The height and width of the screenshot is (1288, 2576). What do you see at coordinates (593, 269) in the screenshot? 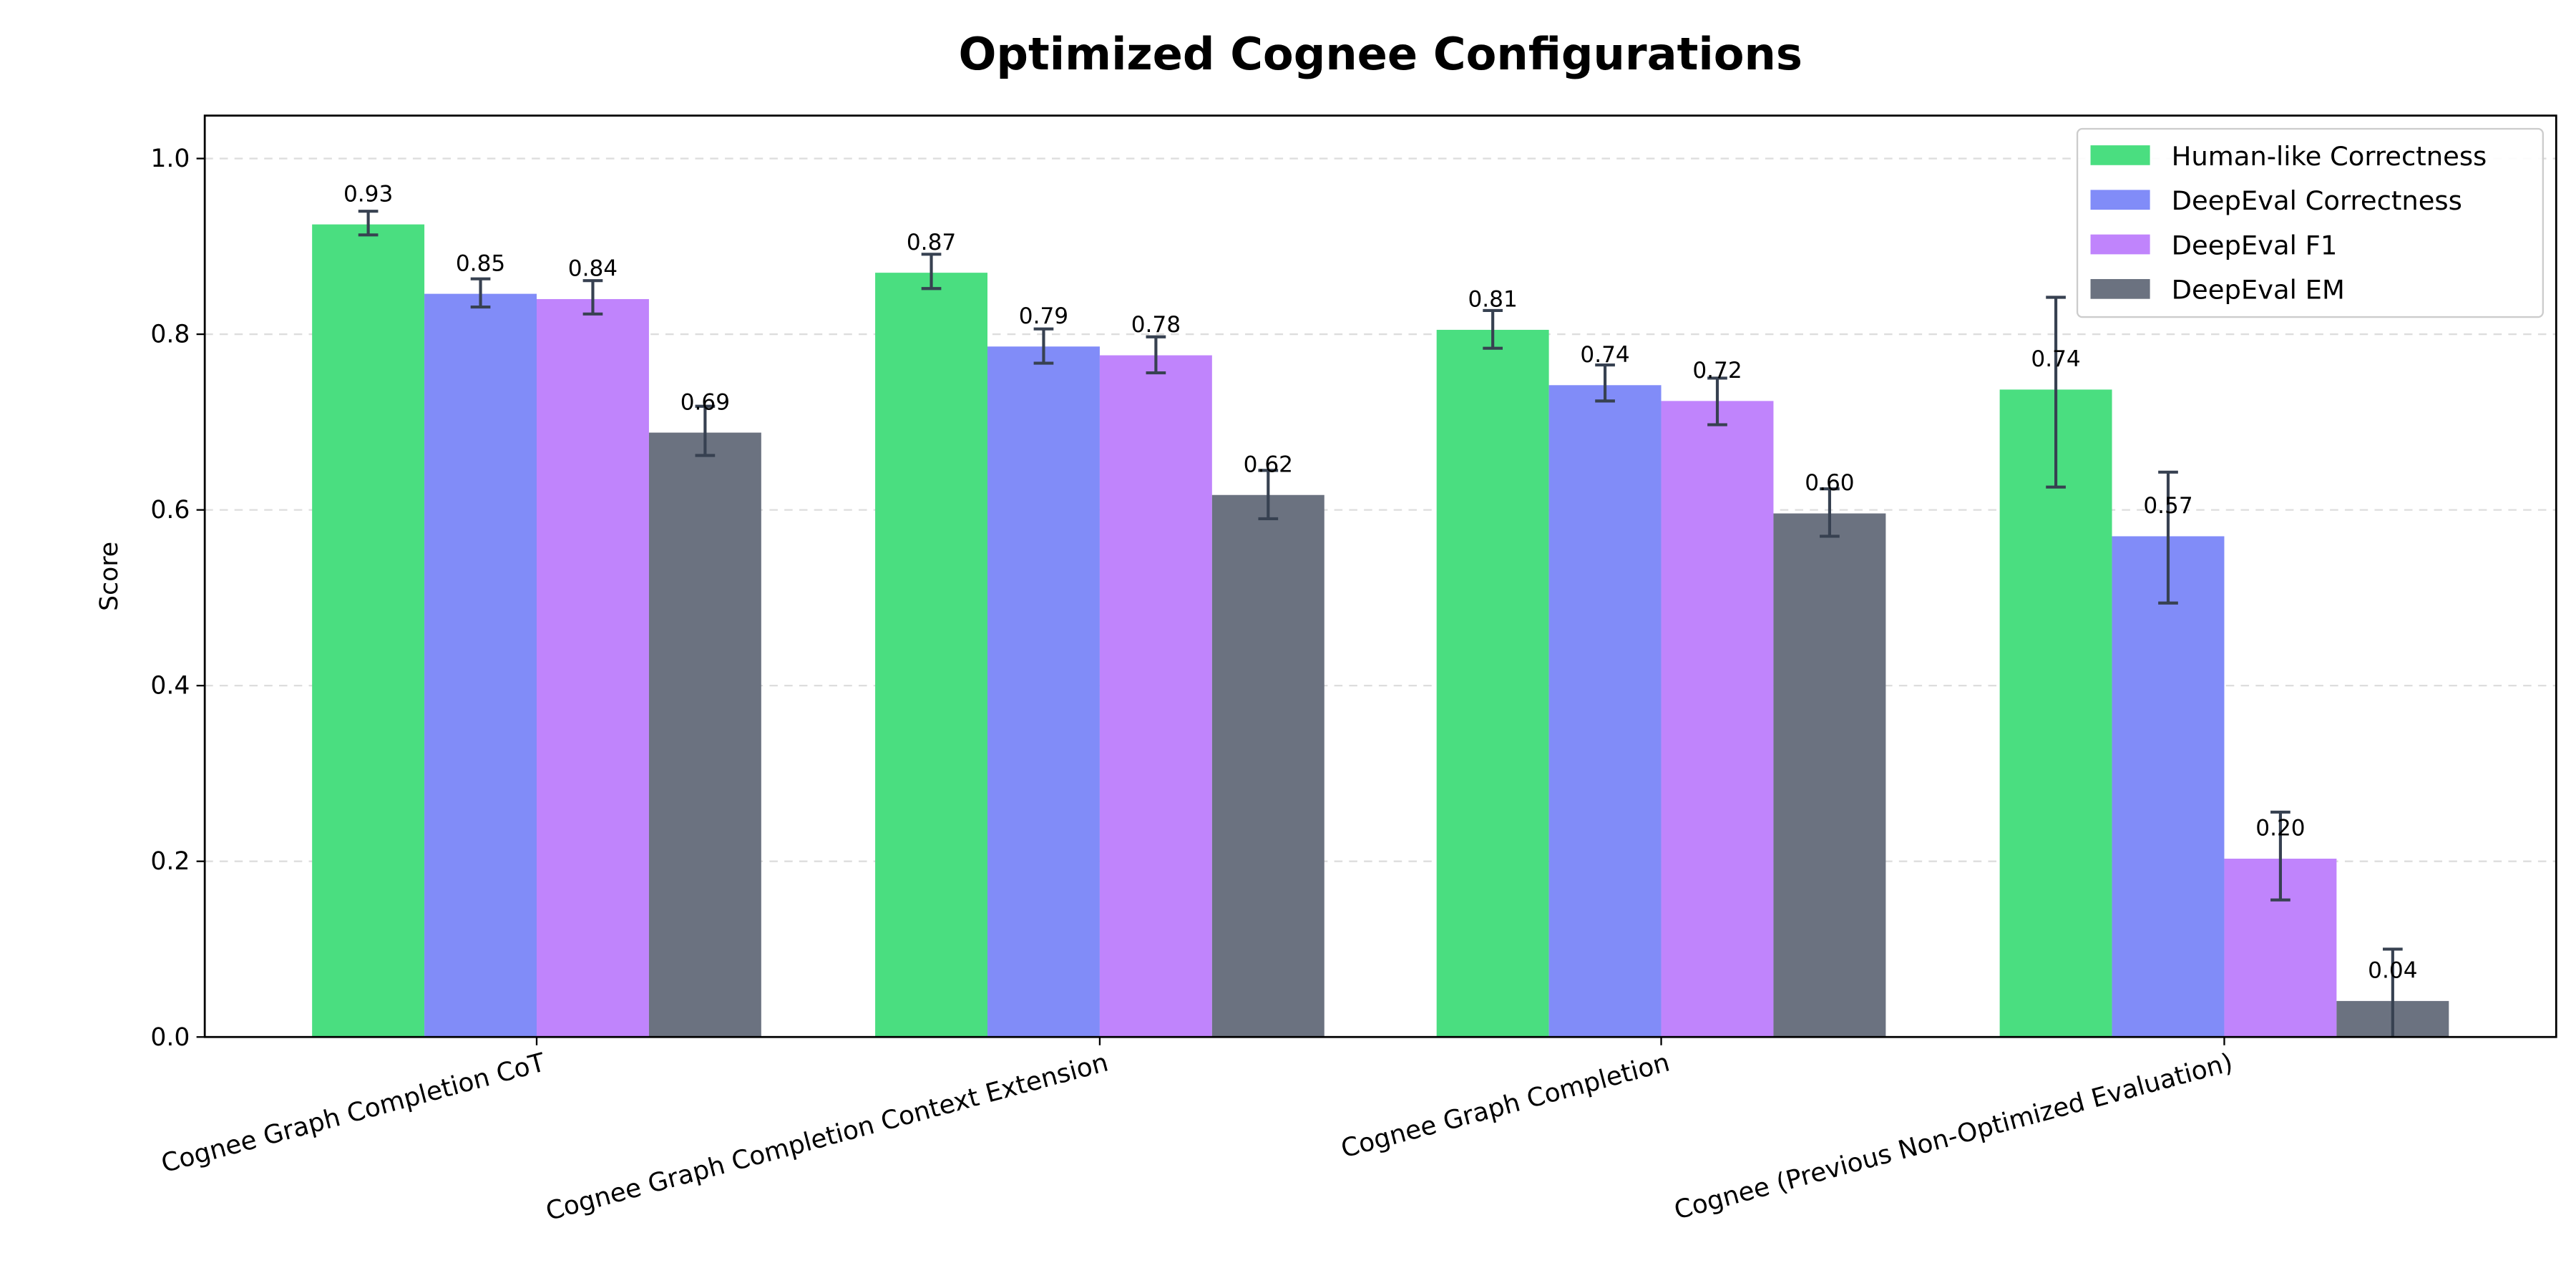
I see `data-label: 0.84` at bounding box center [593, 269].